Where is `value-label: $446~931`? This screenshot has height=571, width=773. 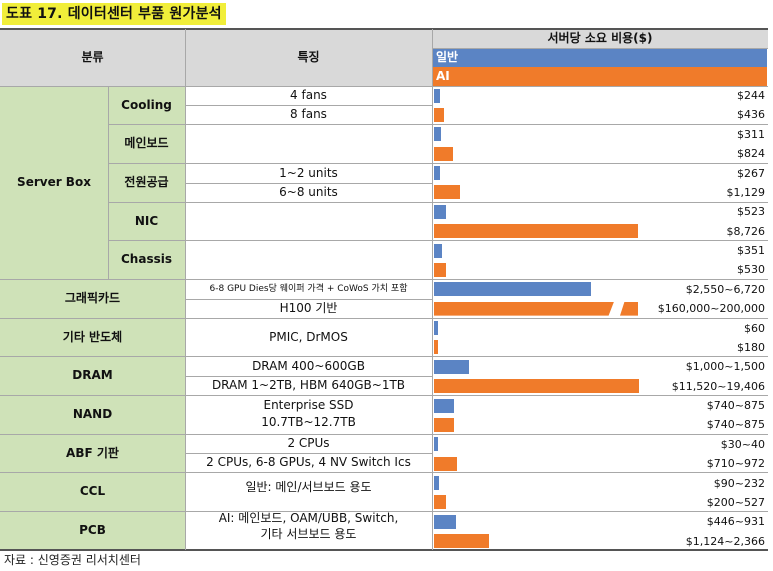
value-label: $446~931 is located at coordinates (735, 522).